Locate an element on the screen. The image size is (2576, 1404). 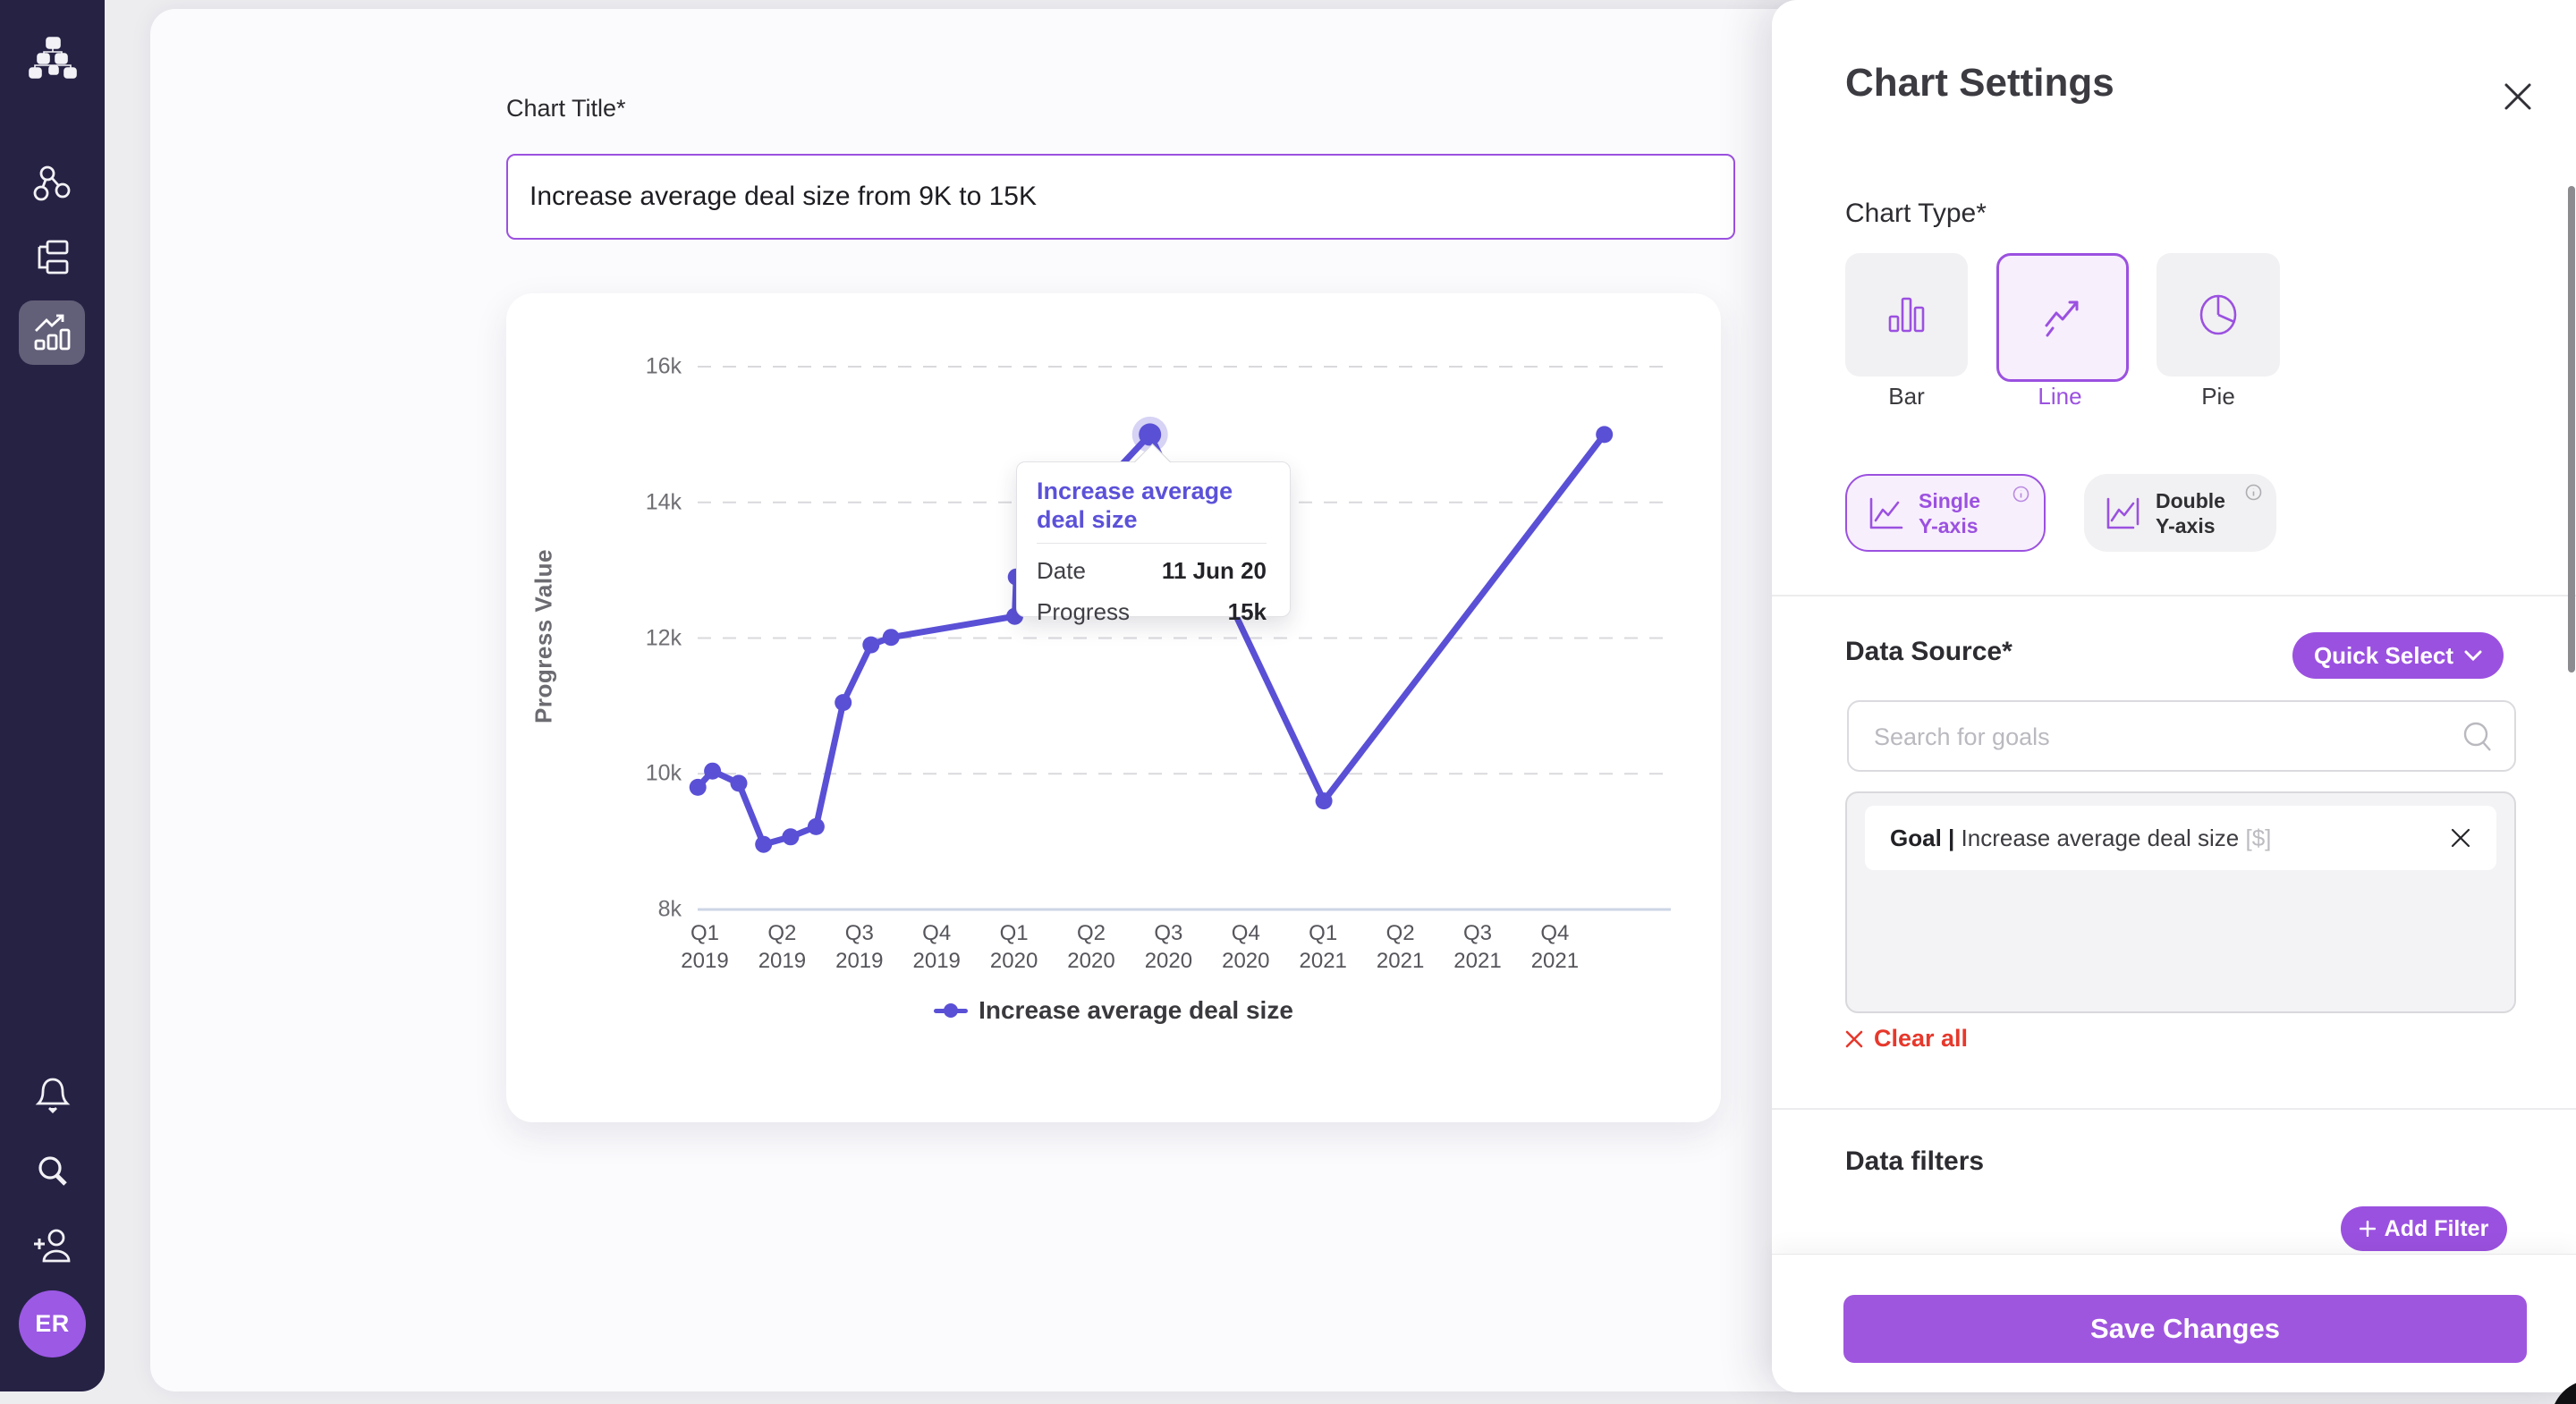
y-tick-label: 14k is located at coordinates (663, 502).